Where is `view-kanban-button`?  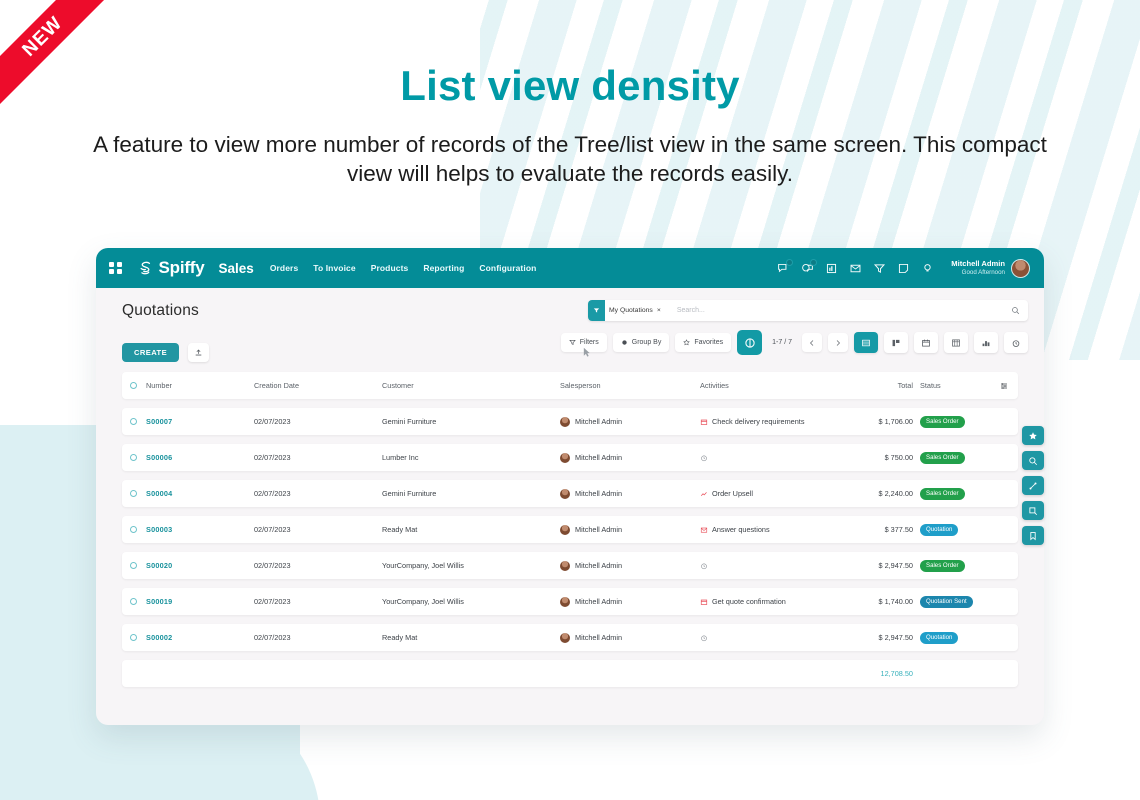
view-kanban-button is located at coordinates (896, 342).